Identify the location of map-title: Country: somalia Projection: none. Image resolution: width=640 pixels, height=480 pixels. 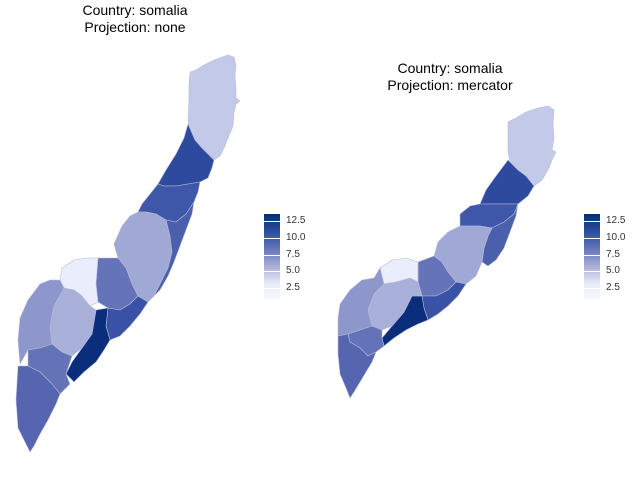
(135, 19).